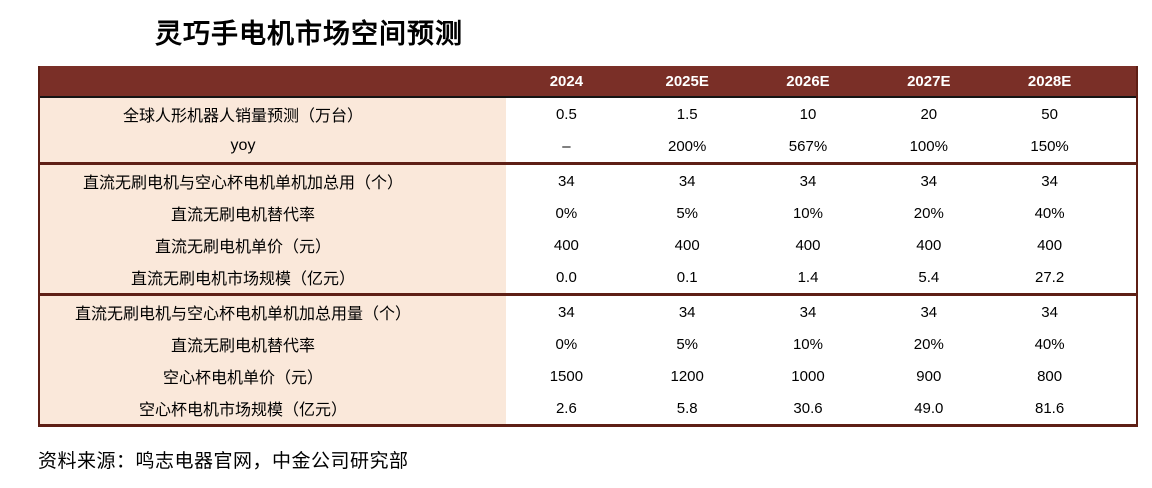 This screenshot has height=488, width=1152. Describe the element at coordinates (1049, 114) in the screenshot. I see `value-cell: 50` at that location.